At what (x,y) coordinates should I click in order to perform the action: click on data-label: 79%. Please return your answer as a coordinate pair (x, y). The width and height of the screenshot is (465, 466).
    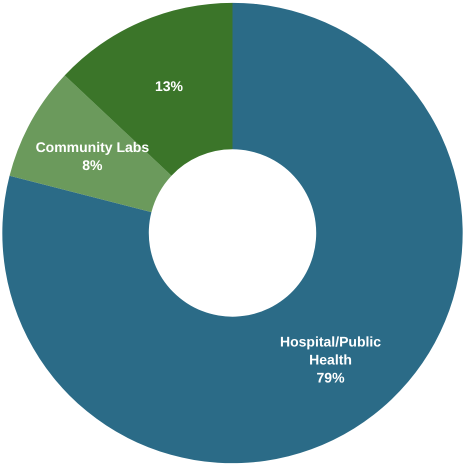
    Looking at the image, I should click on (331, 377).